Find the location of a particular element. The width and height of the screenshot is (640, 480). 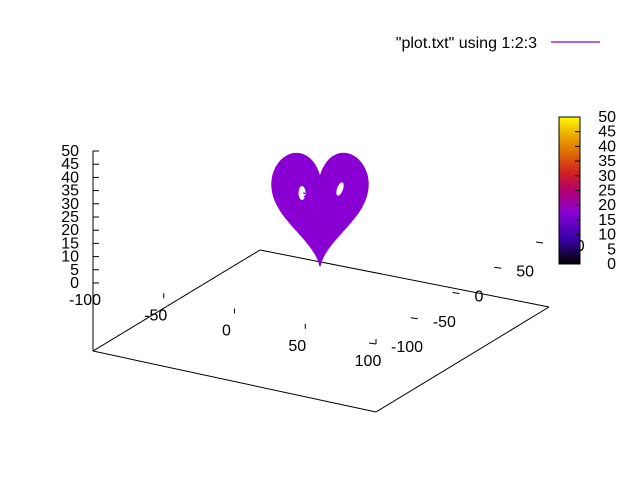

colorbar-tick-label: 0 is located at coordinates (611, 264).